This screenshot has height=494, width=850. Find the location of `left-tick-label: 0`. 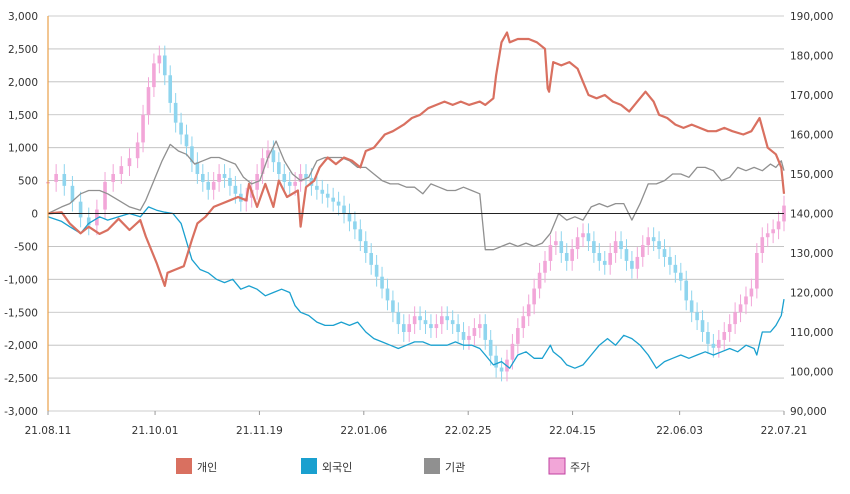

left-tick-label: 0 is located at coordinates (34, 215).